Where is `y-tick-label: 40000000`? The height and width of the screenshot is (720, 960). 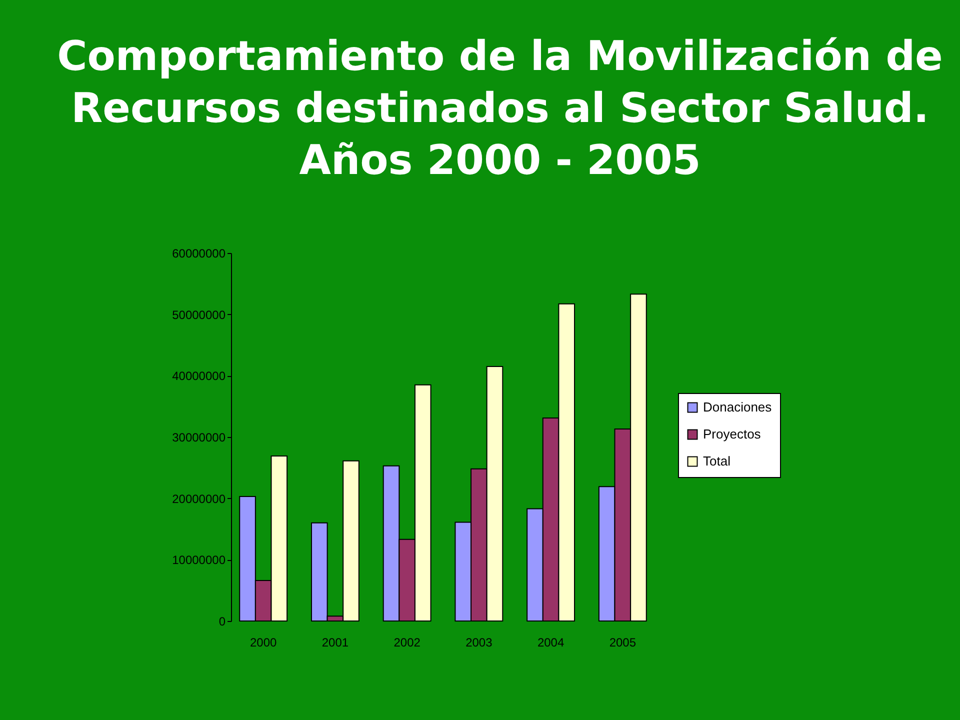
y-tick-label: 40000000 is located at coordinates (199, 376).